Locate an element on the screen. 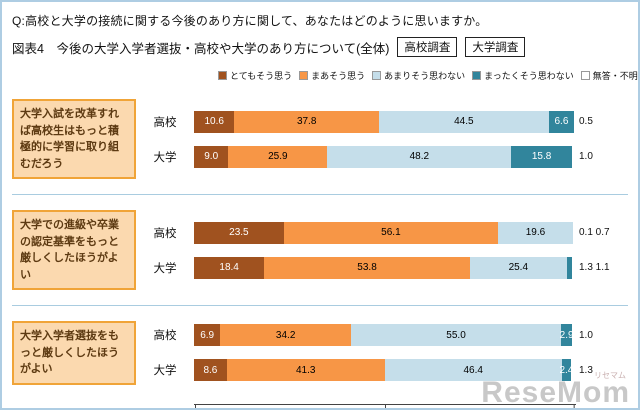 This screenshot has height=410, width=640. stacked-bar: 18.4 53.8 25.4 is located at coordinates (385, 267).